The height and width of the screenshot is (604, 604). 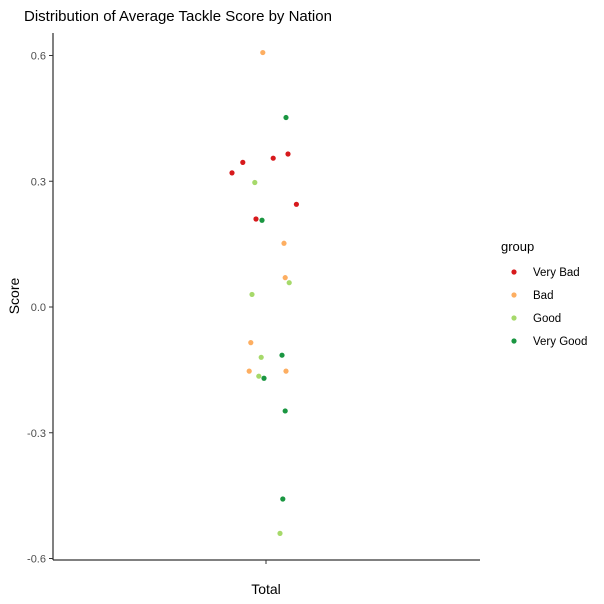 I want to click on legend: group Very Bad Bad Good Very Good, so click(x=544, y=293).